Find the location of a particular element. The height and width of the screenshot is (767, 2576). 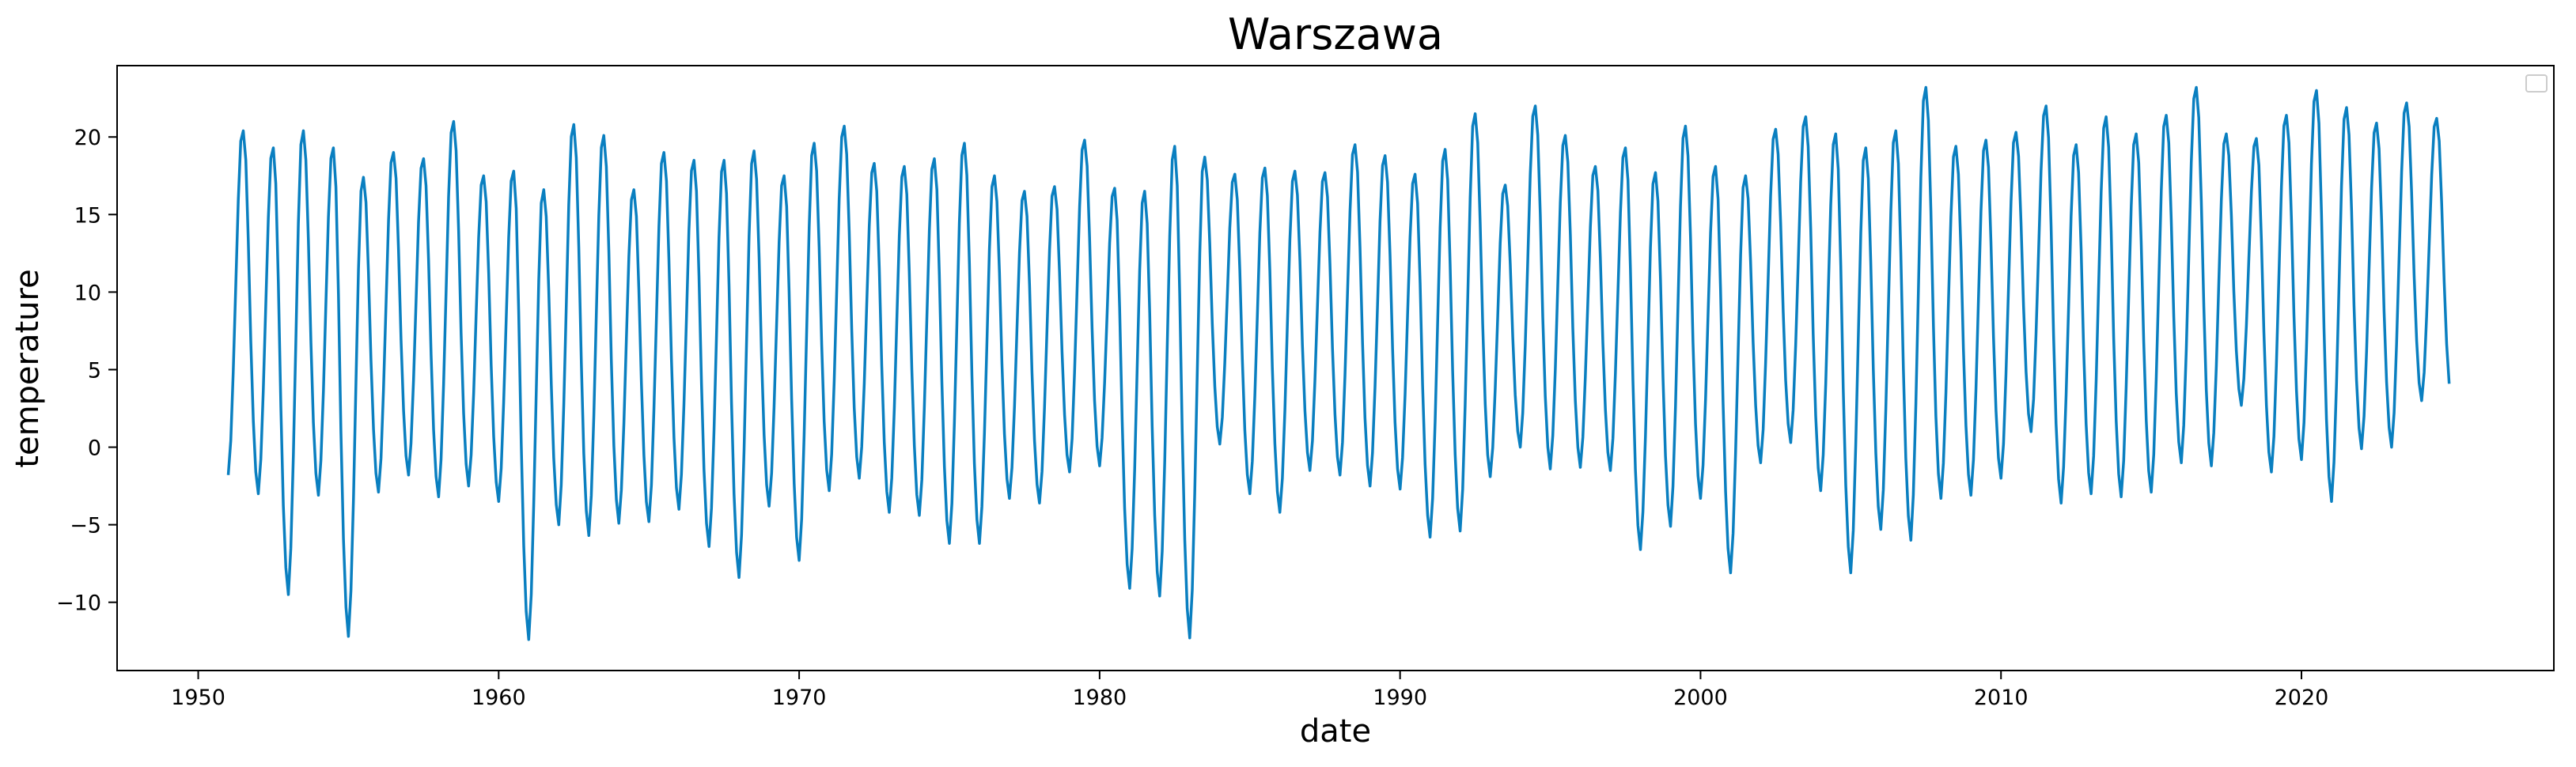

x-axis: 1950 1960 1970 1980 1990 2000 2010 2020 is located at coordinates (1249, 690).